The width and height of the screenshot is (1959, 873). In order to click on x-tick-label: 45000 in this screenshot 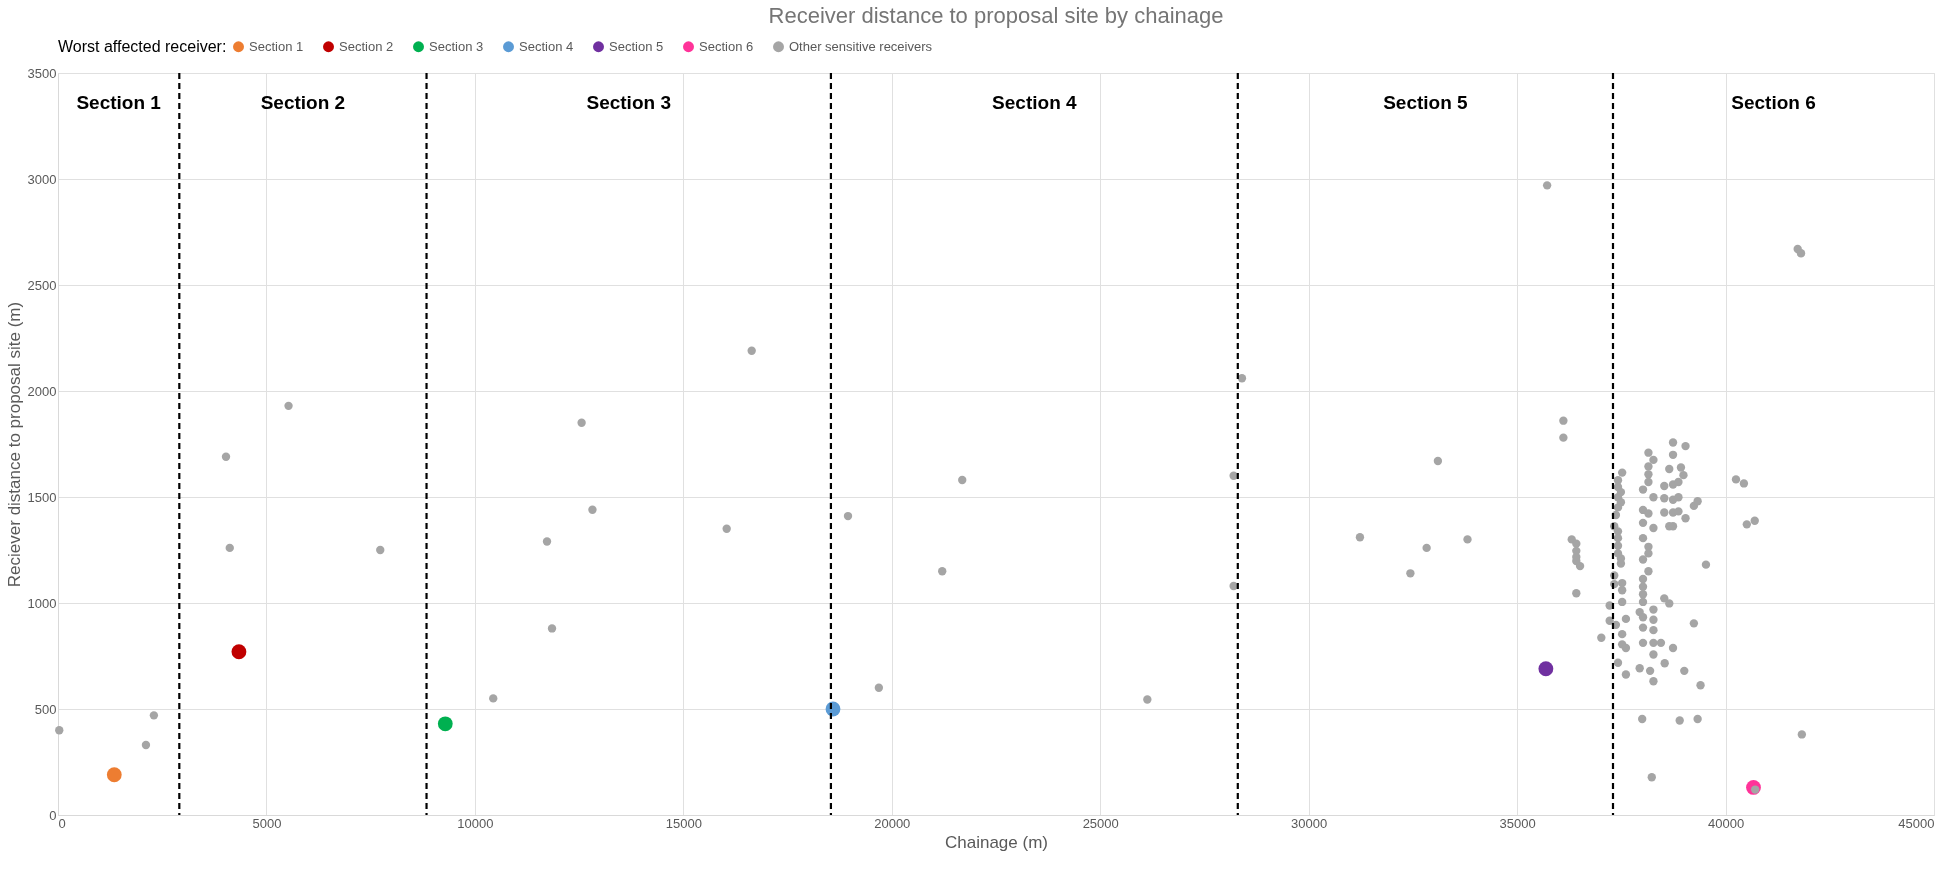, I will do `click(1916, 823)`.